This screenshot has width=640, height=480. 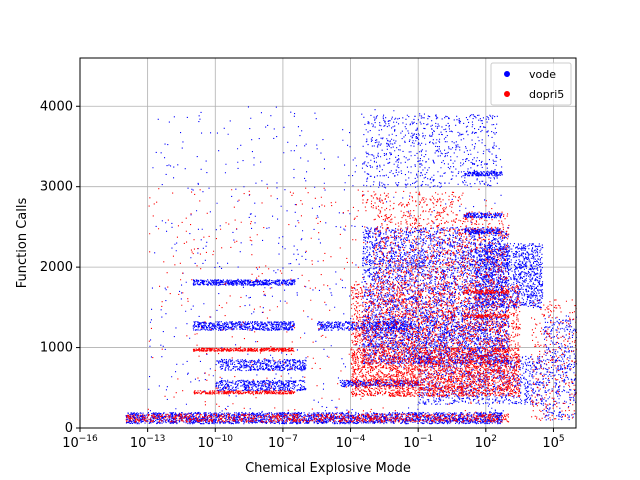 I want to click on y-tick-label: 4000, so click(x=56, y=106).